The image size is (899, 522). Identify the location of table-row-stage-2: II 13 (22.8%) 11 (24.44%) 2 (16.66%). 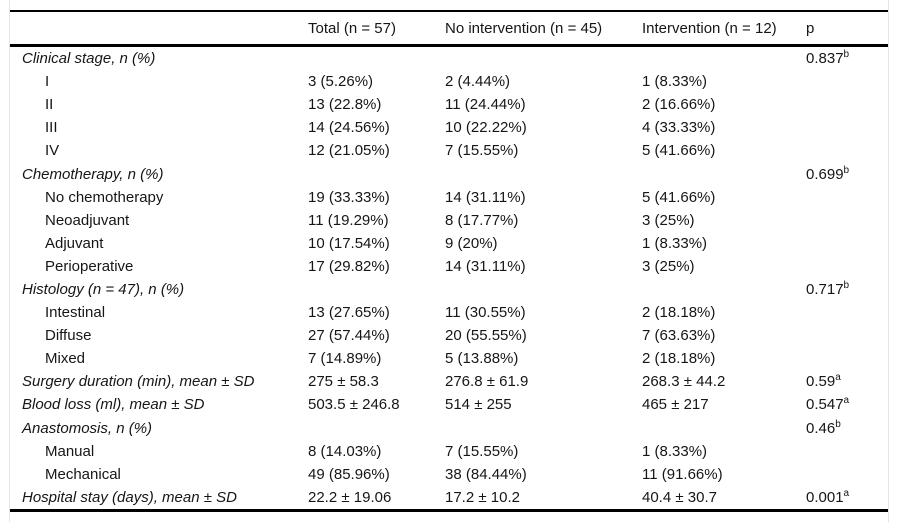
(449, 104).